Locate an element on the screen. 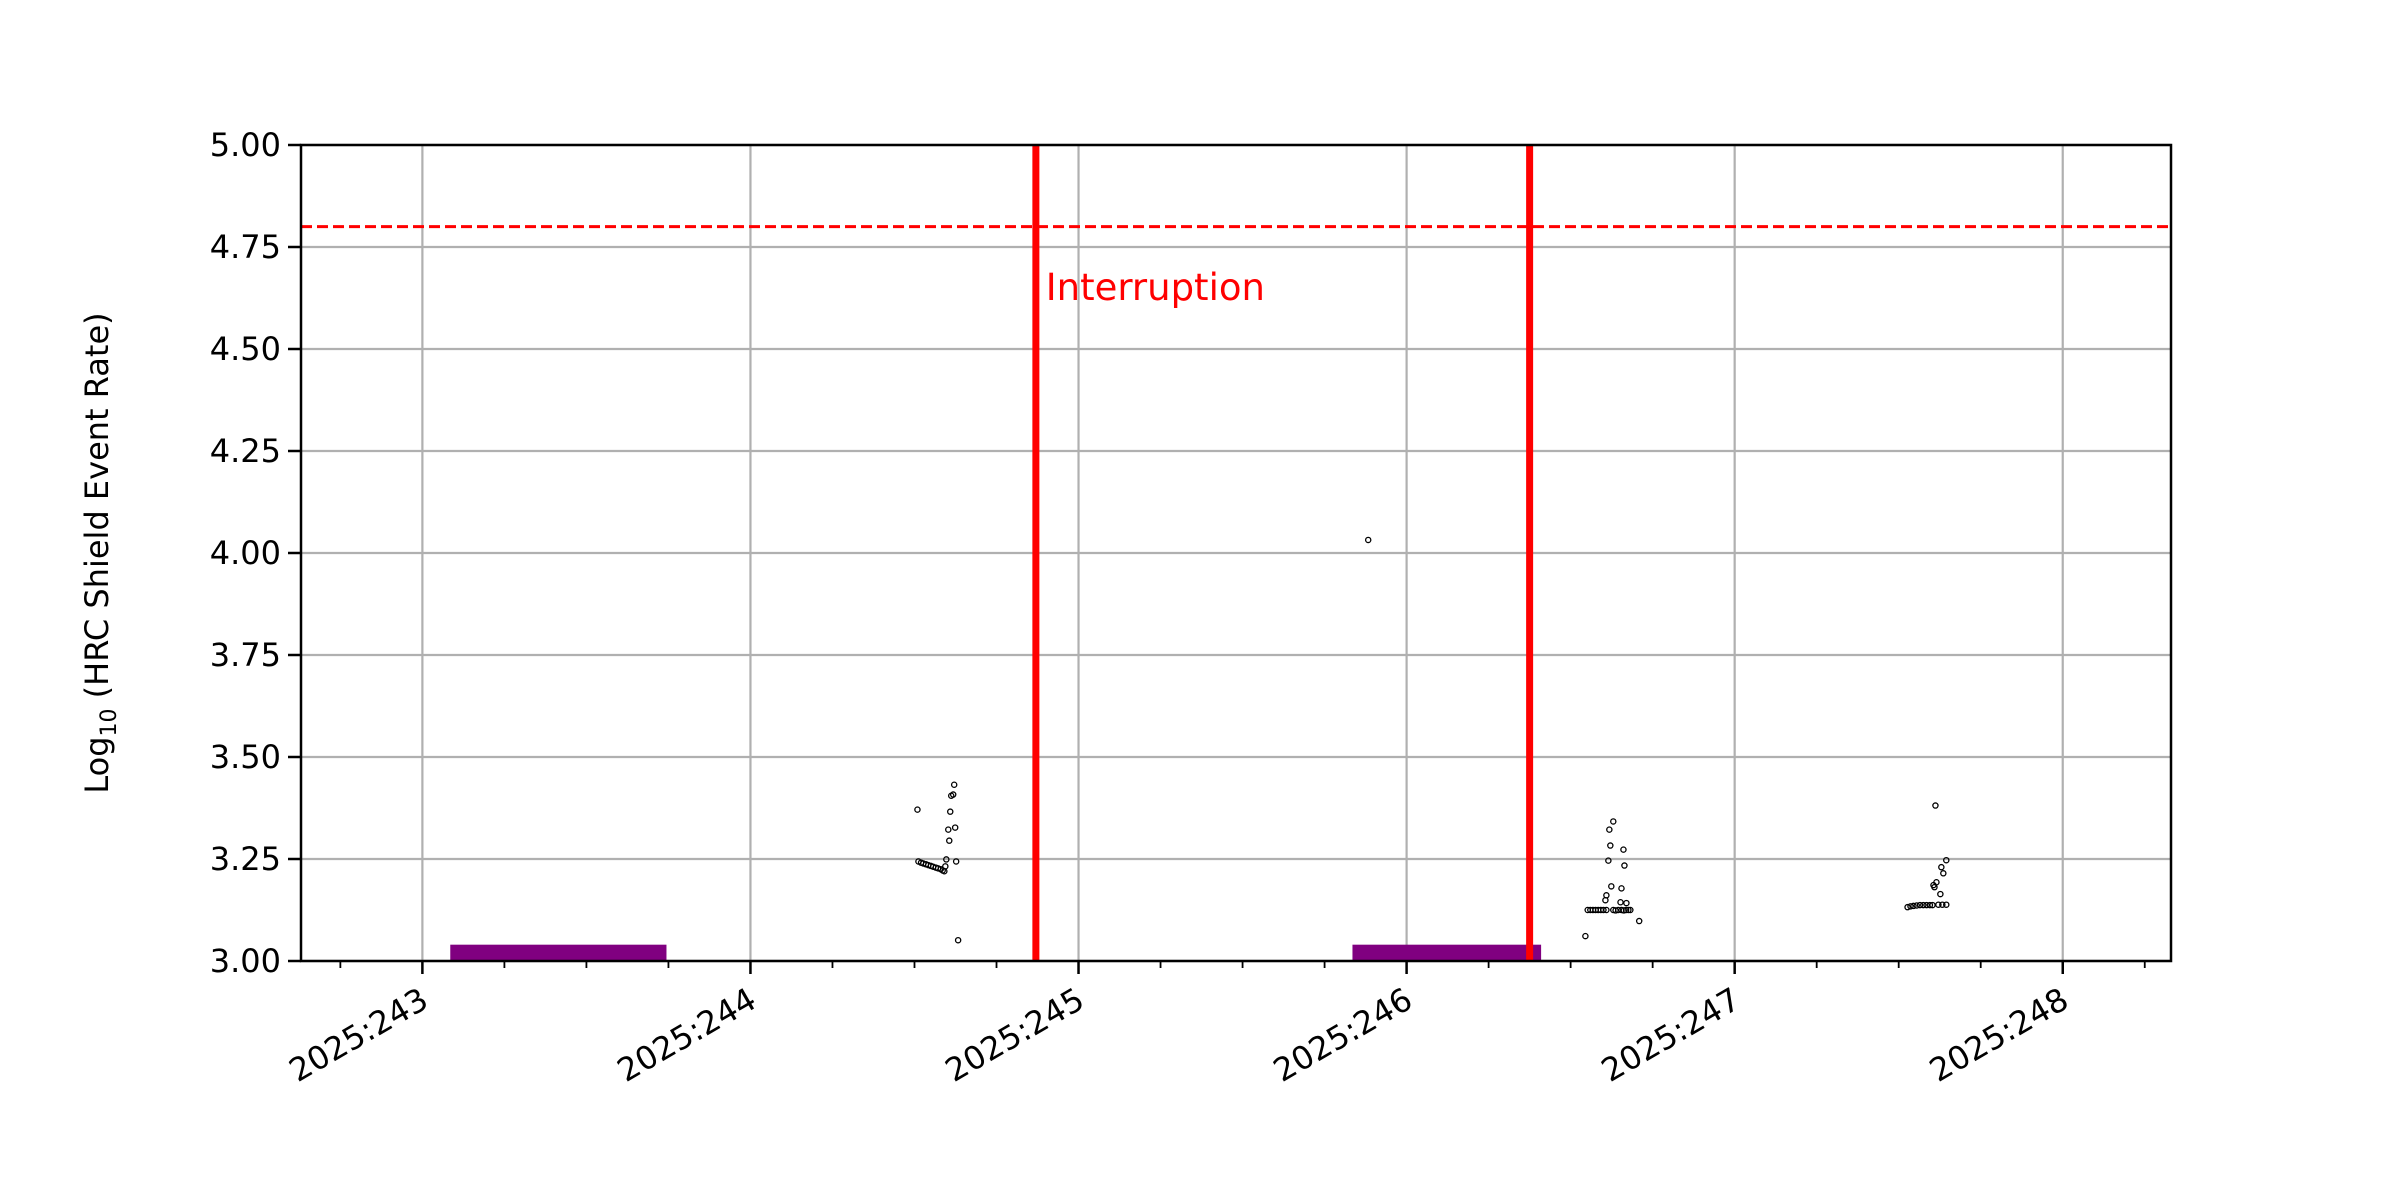  y-axis-label-sub: 10 is located at coordinates (109, 722).